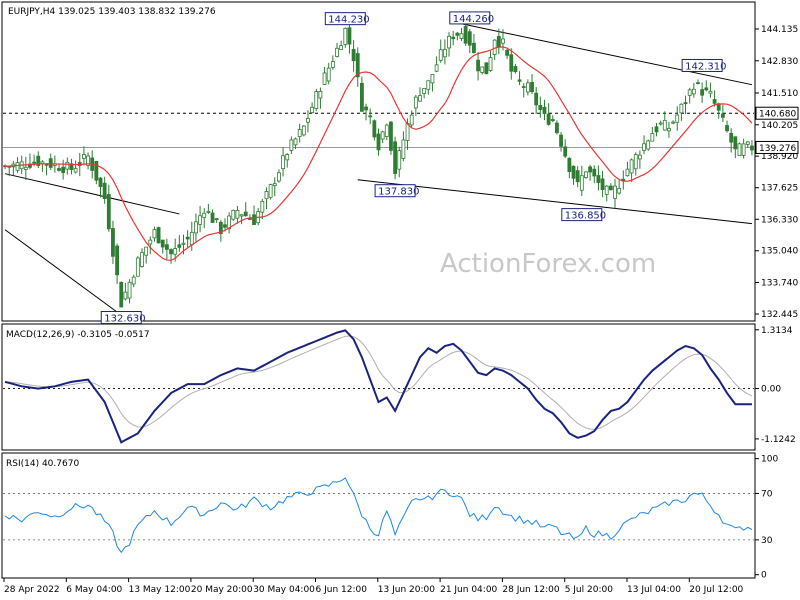  Describe the element at coordinates (284, 590) in the screenshot. I see `time-axis-label: 30 May 04:00` at that location.